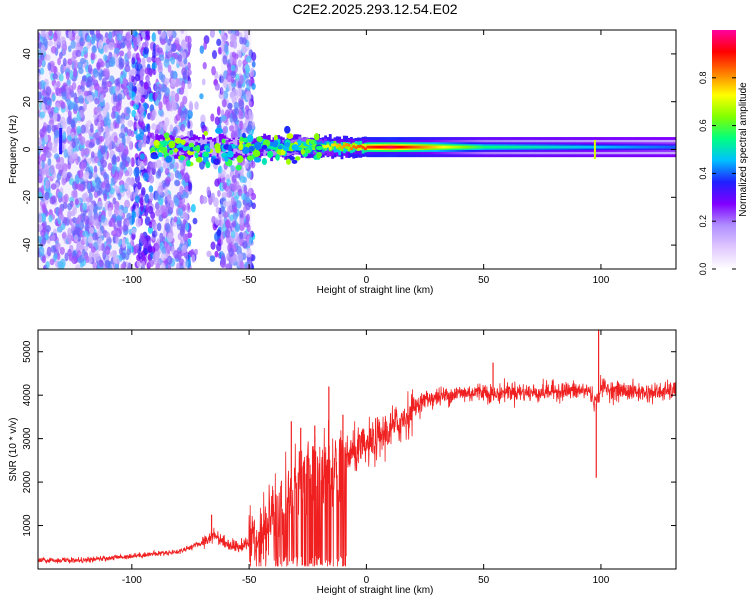  I want to click on spec-ytick-label: -40, so click(27, 244).